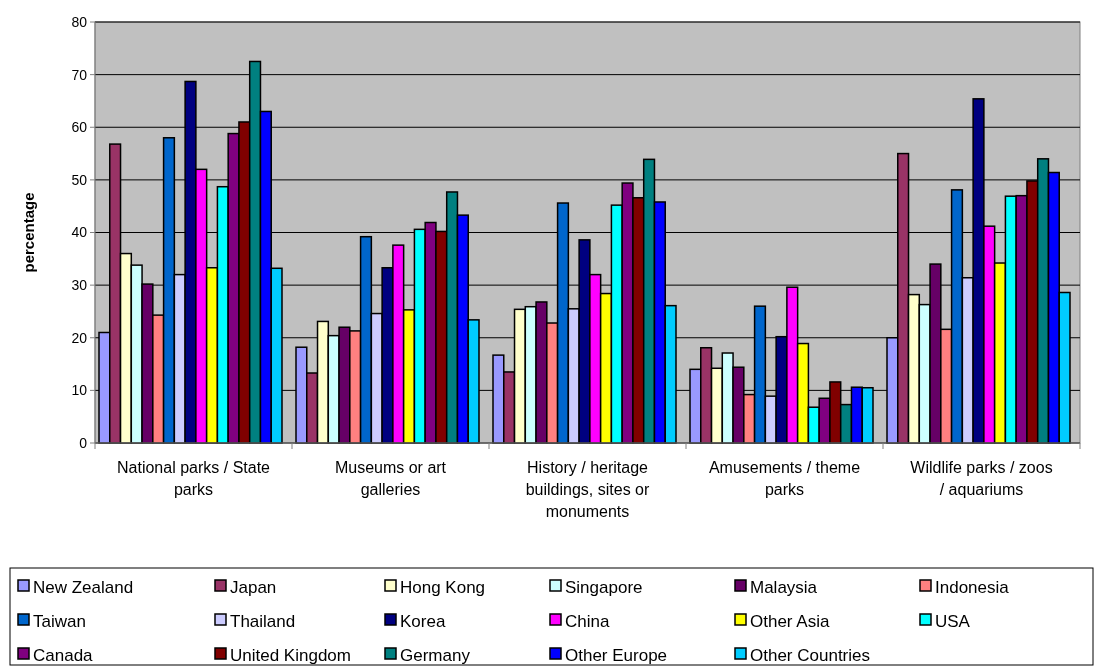  Describe the element at coordinates (253, 587) in the screenshot. I see `legend-label: Japan` at that location.